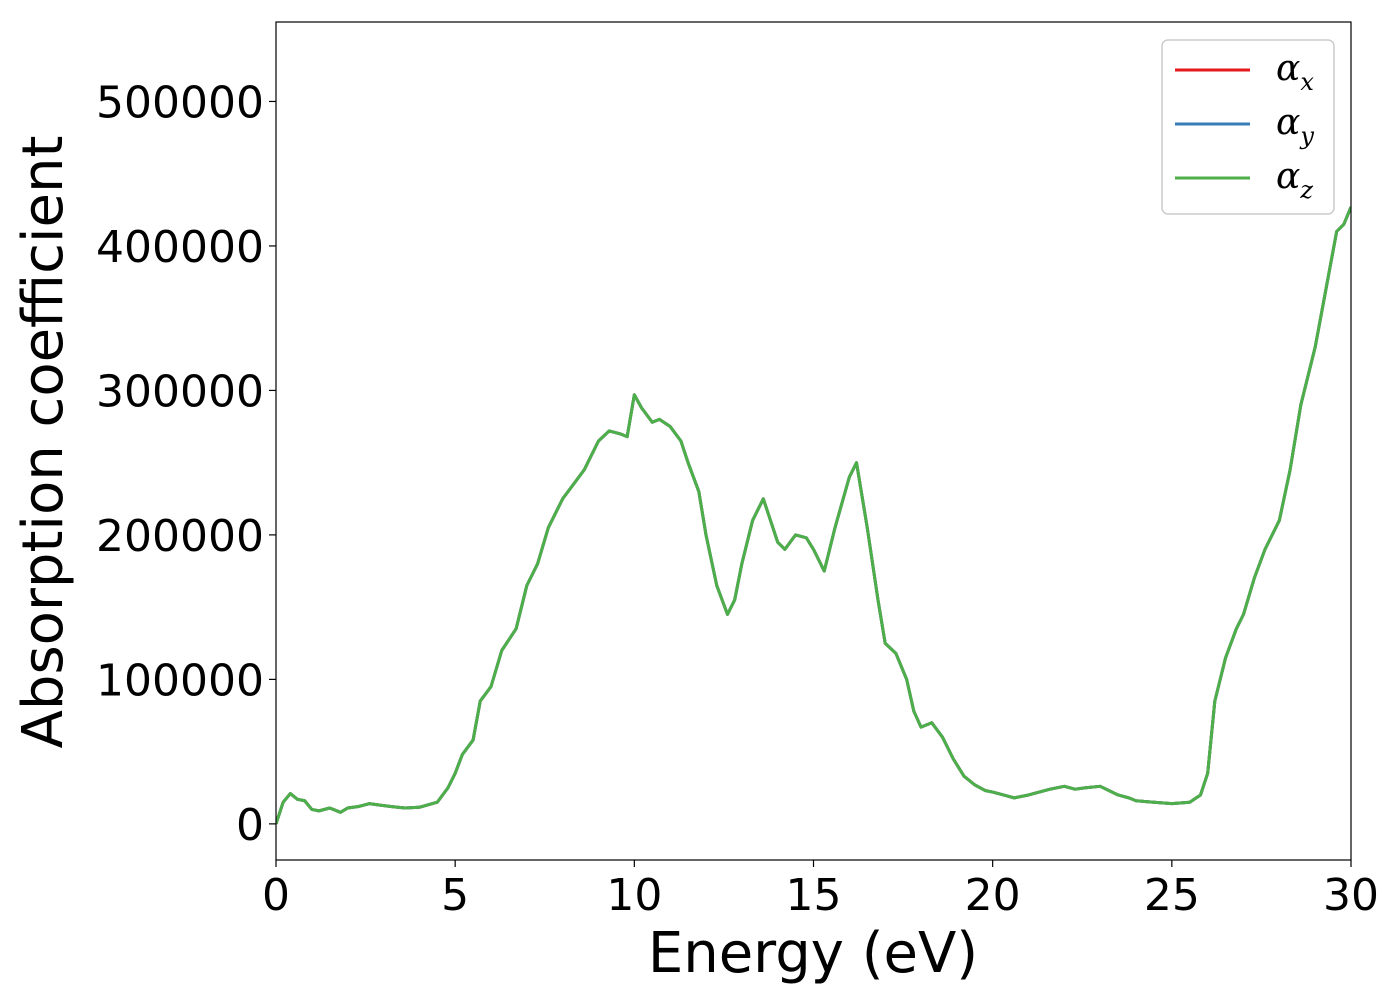 Image resolution: width=1400 pixels, height=1000 pixels. Describe the element at coordinates (455, 895) in the screenshot. I see `x-tick-label: 5` at that location.